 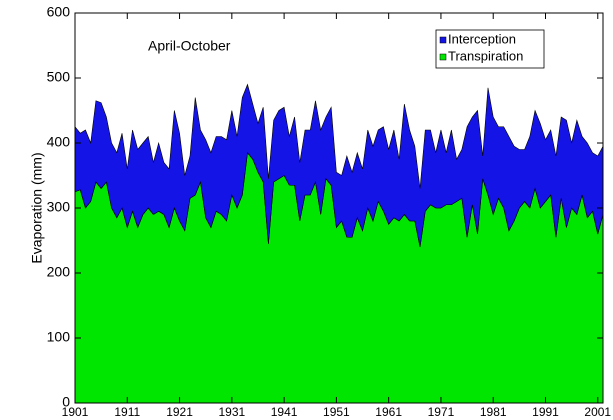 I want to click on y-tick-label: 200, so click(x=59, y=272).